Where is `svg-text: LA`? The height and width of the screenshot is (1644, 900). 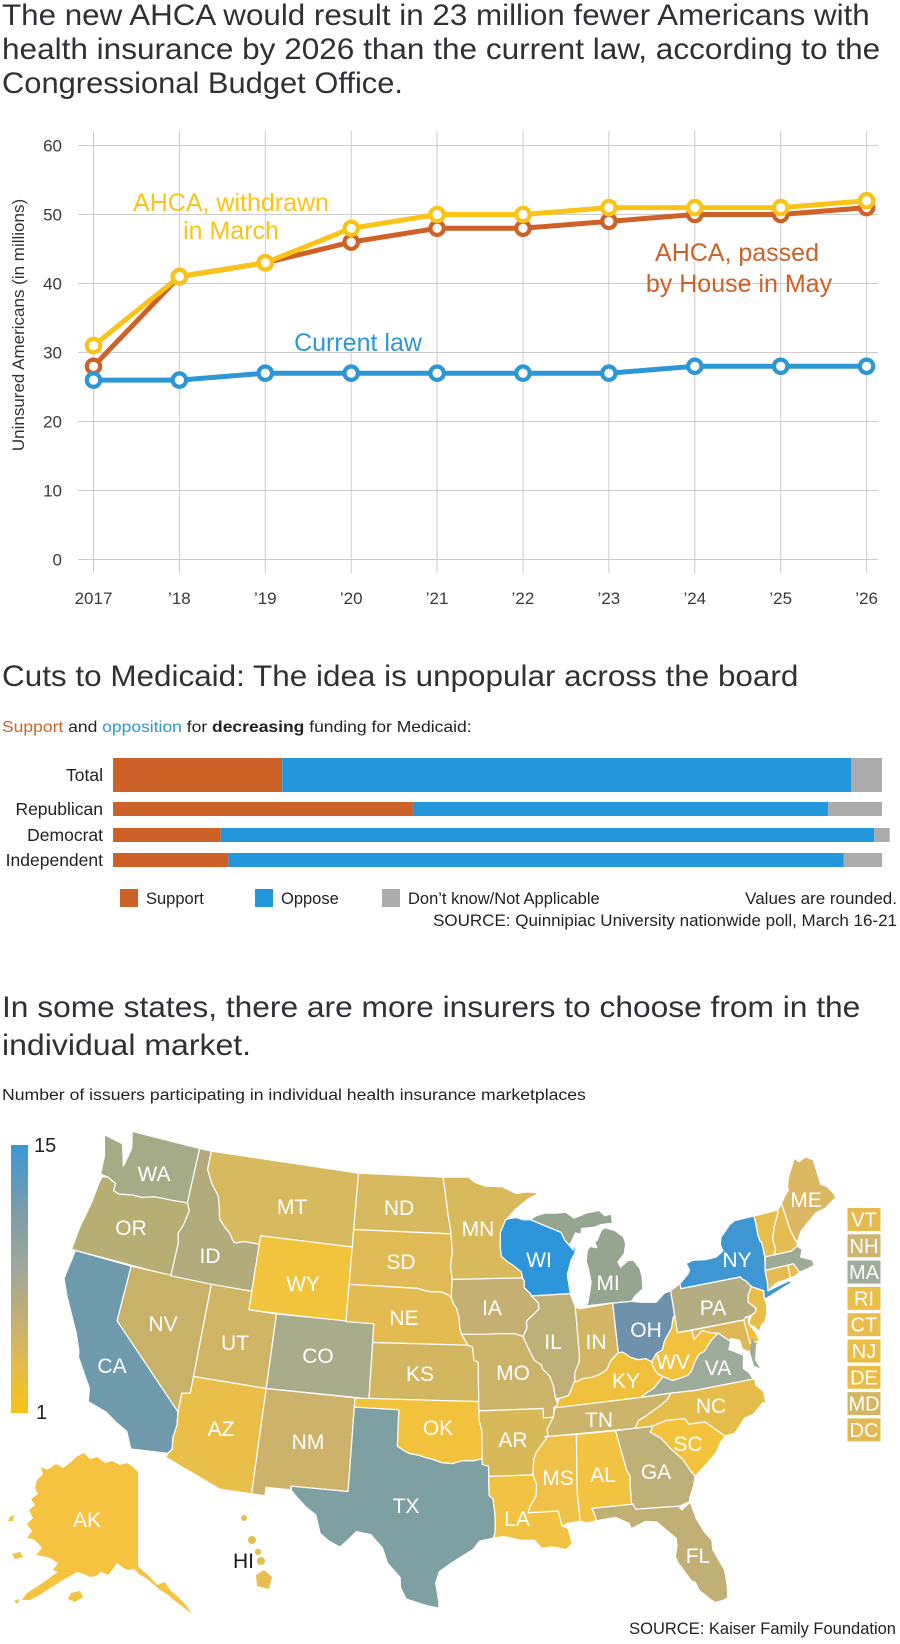 svg-text: LA is located at coordinates (517, 1519).